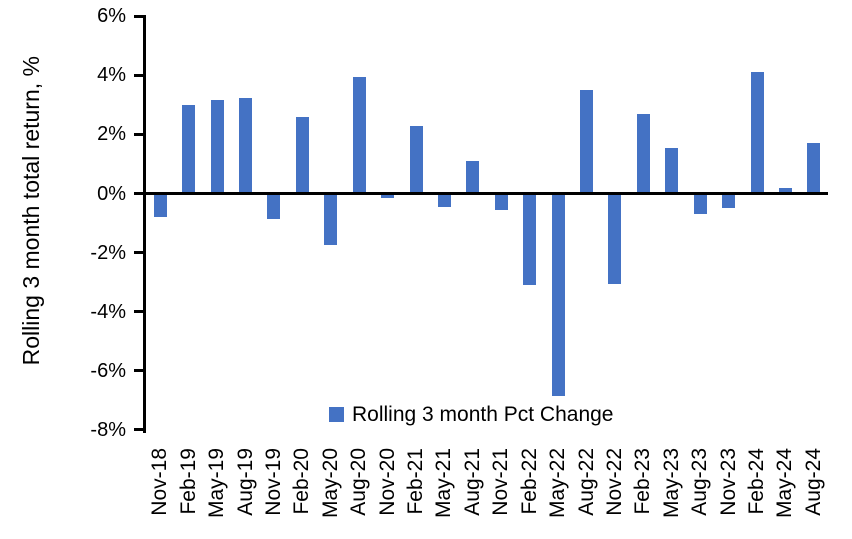  I want to click on x-tick-label: Nov-20, so click(387, 482).